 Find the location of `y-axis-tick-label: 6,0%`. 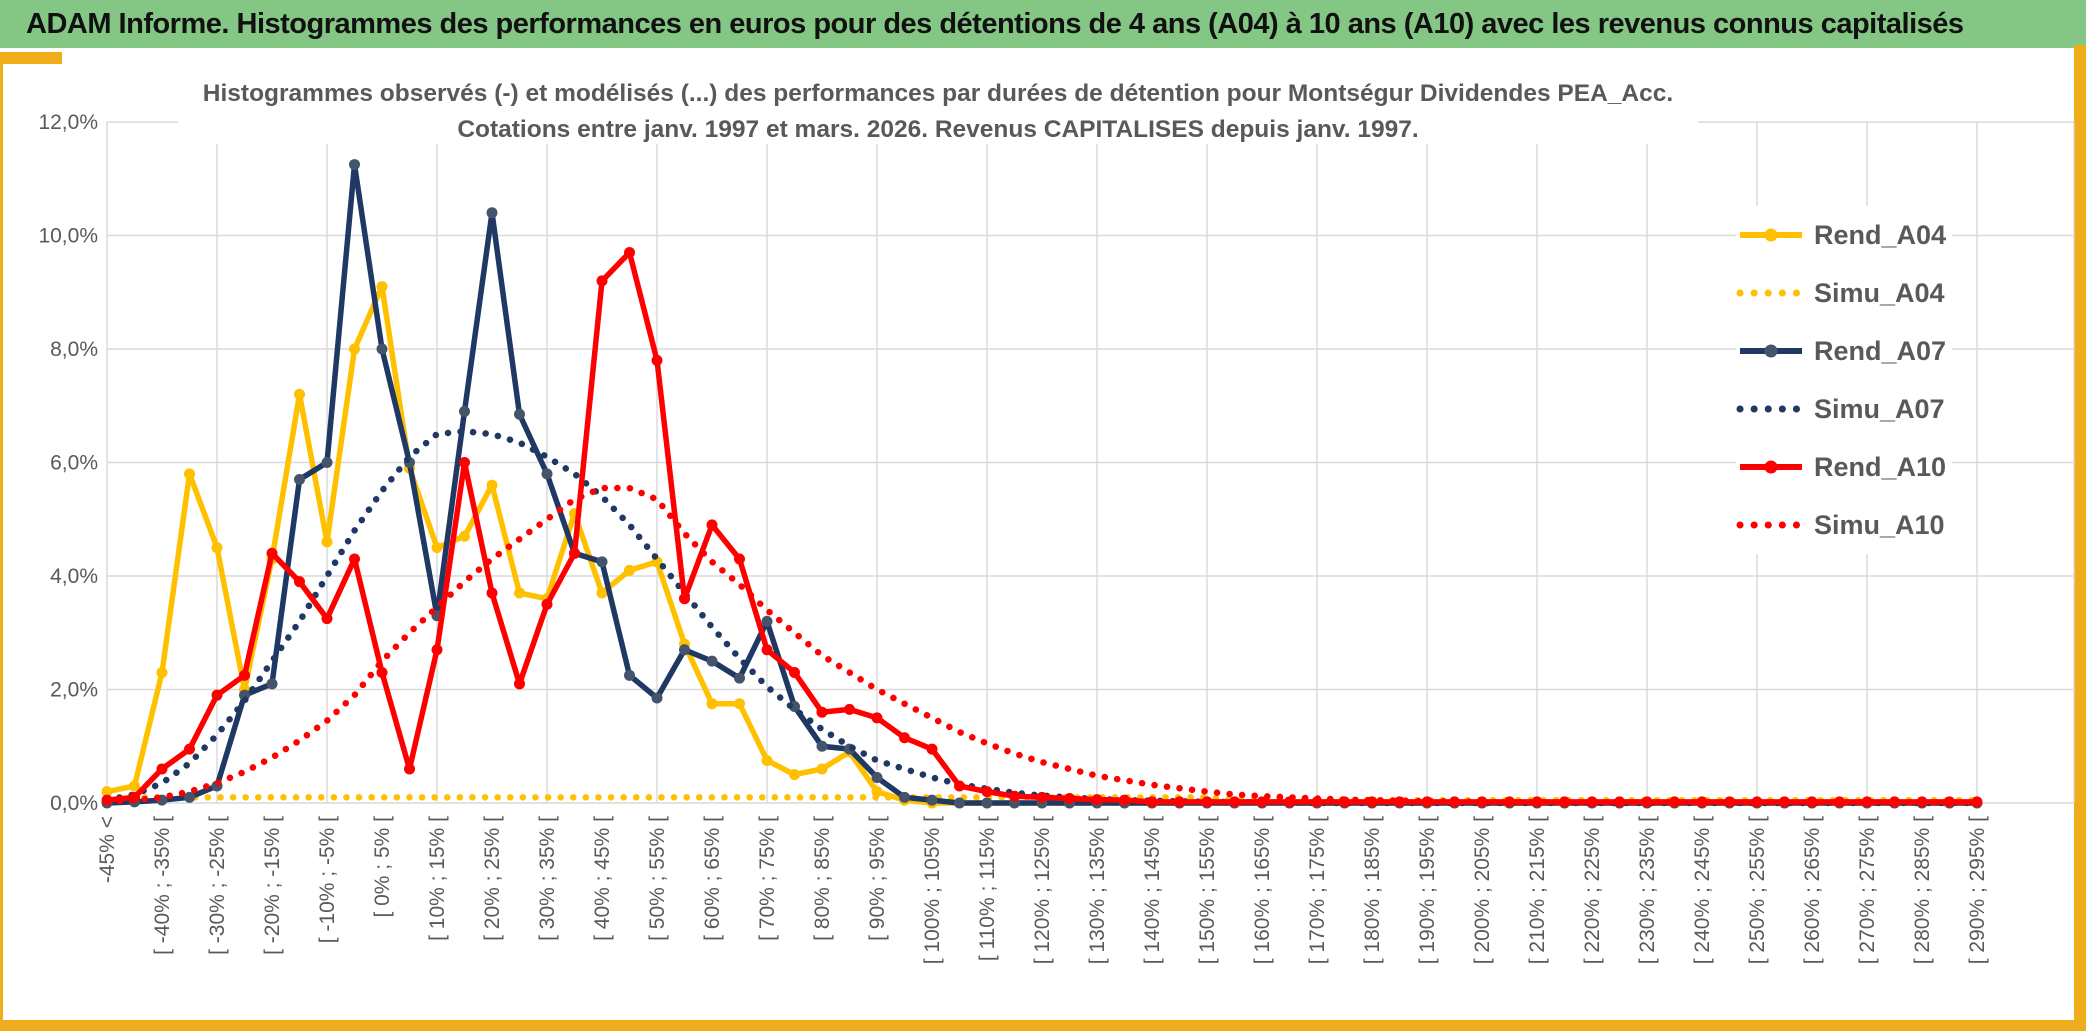

y-axis-tick-label: 6,0% is located at coordinates (74, 463).